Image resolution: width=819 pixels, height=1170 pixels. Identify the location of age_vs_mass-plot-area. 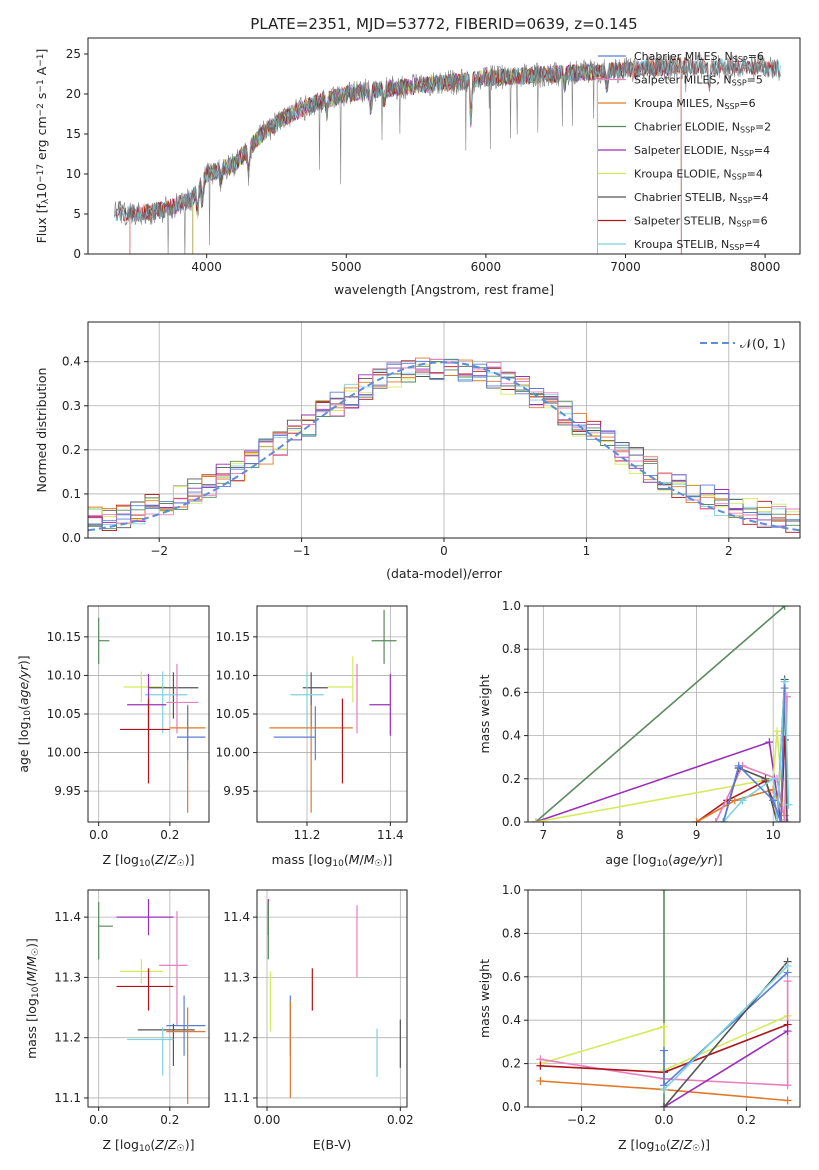
(333, 711).